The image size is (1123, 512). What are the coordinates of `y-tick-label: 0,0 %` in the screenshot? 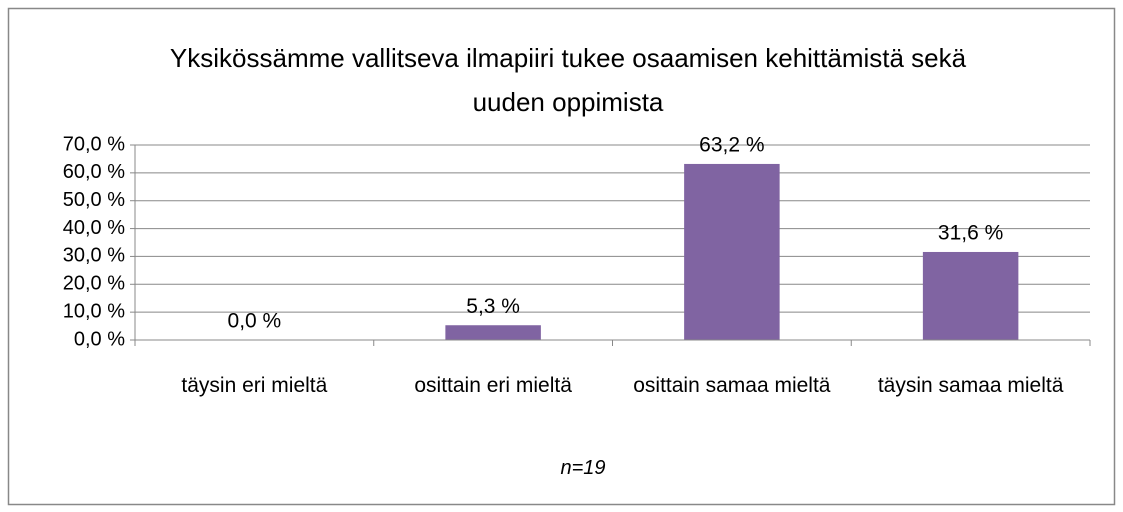 It's located at (99, 339).